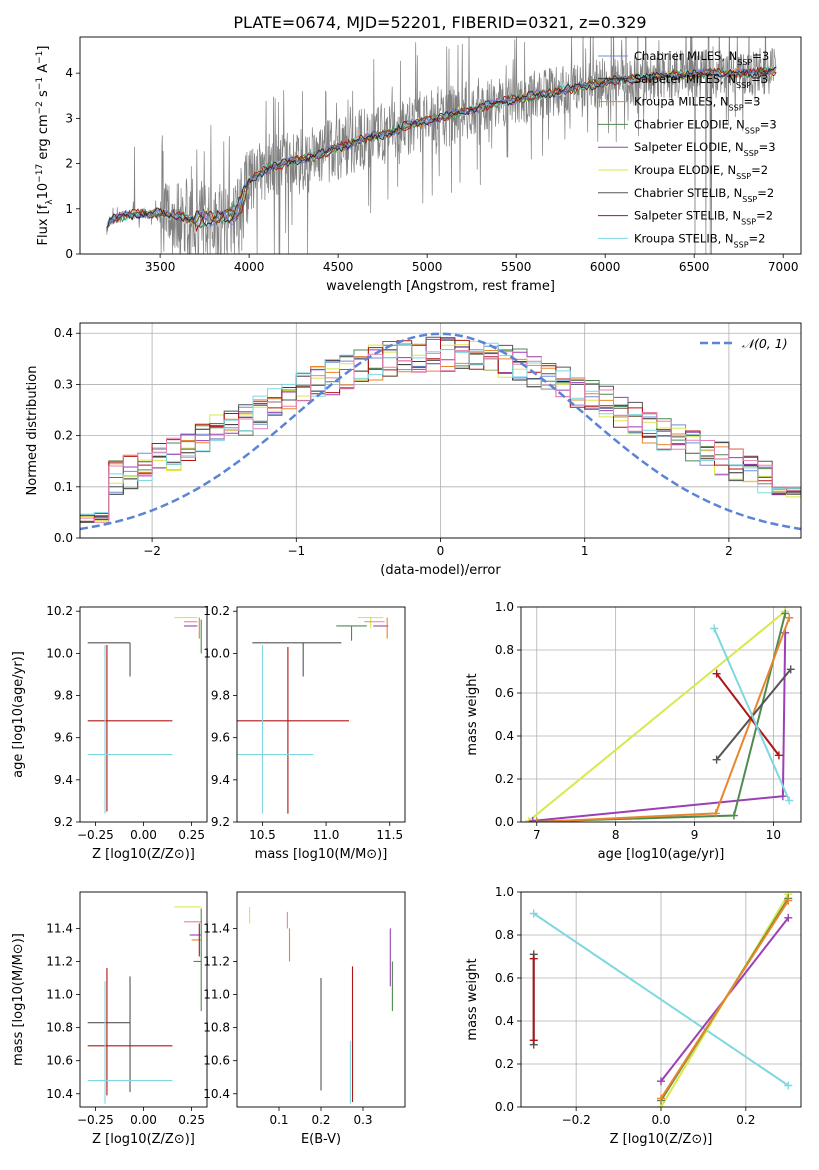 Image resolution: width=819 pixels, height=1170 pixels. I want to click on x-tick-label: −0.2, so click(576, 1120).